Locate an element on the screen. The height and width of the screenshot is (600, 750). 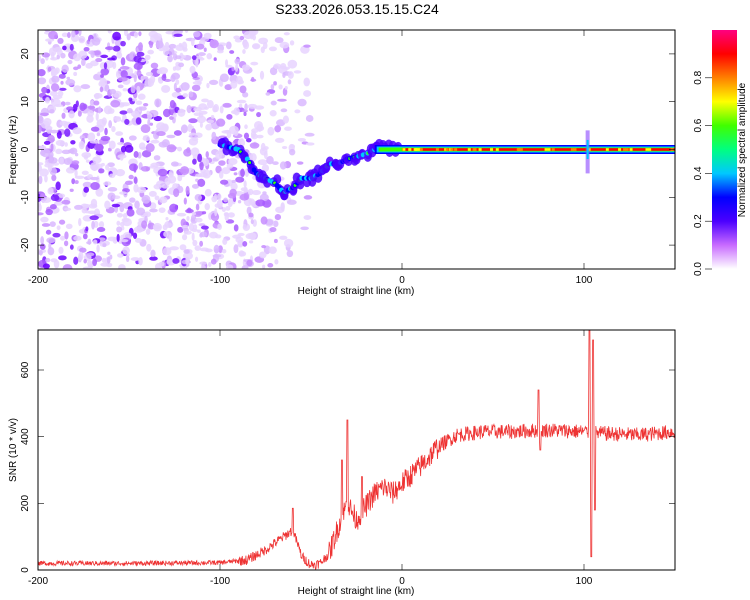
colorbar-tick-label: 0.2 is located at coordinates (698, 221).